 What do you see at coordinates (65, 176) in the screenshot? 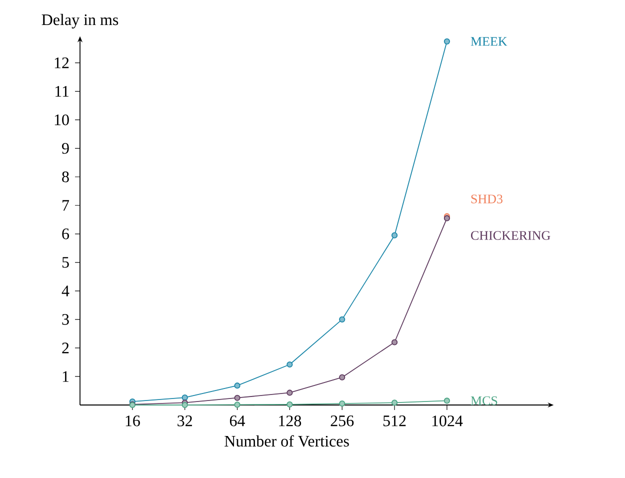
I see `y-tick-label: 8` at bounding box center [65, 176].